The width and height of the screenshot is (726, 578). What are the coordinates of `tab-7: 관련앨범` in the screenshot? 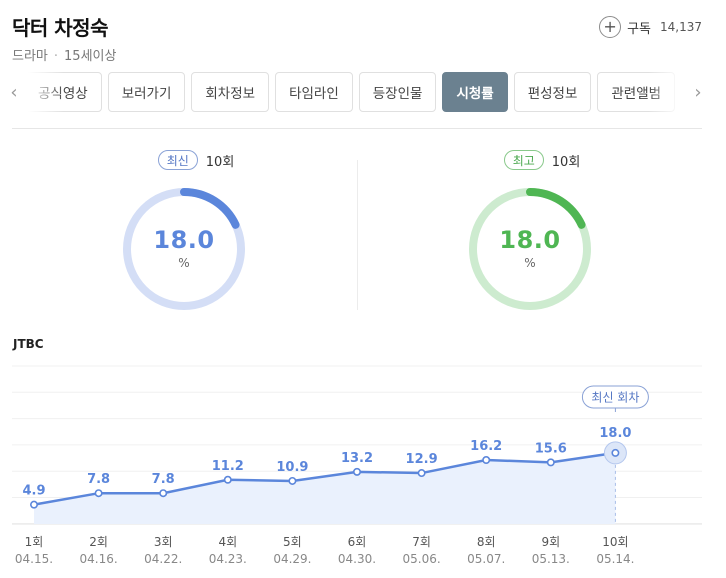 It's located at (636, 92).